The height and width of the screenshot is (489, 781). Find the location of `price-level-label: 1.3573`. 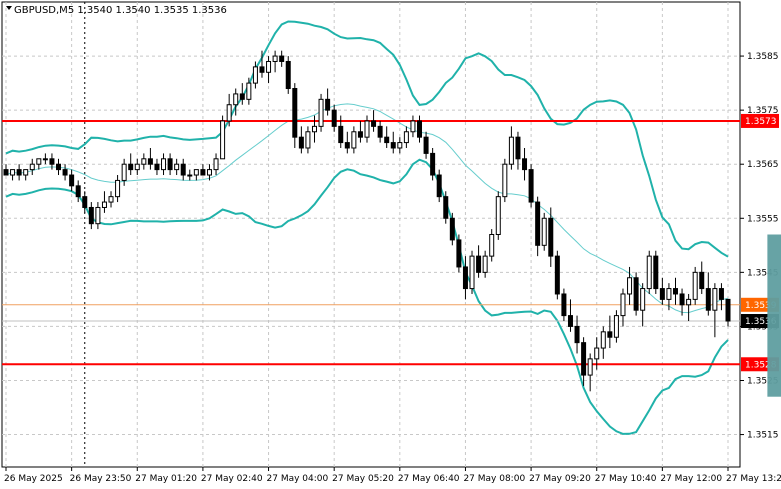

price-level-label: 1.3573 is located at coordinates (761, 122).